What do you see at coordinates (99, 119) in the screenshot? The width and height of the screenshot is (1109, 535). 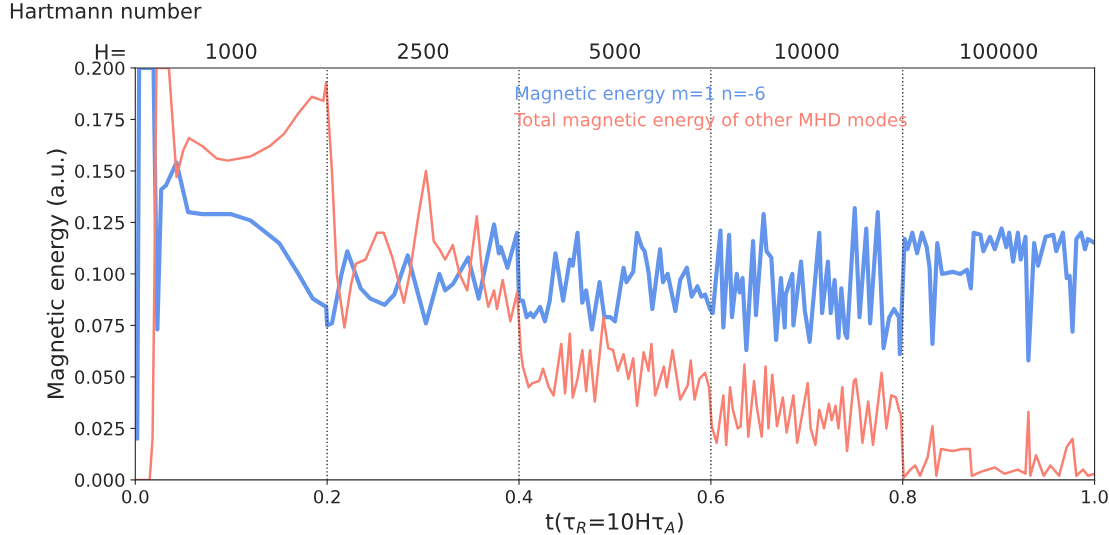 I see `y-tick-label: 0.175` at bounding box center [99, 119].